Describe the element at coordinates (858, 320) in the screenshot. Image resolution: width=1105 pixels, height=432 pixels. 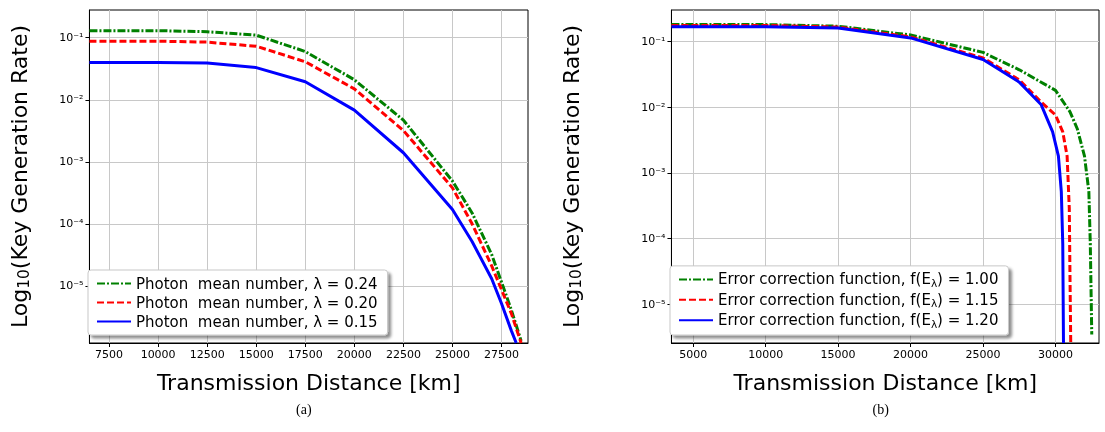
I see `legend-label: Error correction function, f(Eλ) = 1.20` at that location.